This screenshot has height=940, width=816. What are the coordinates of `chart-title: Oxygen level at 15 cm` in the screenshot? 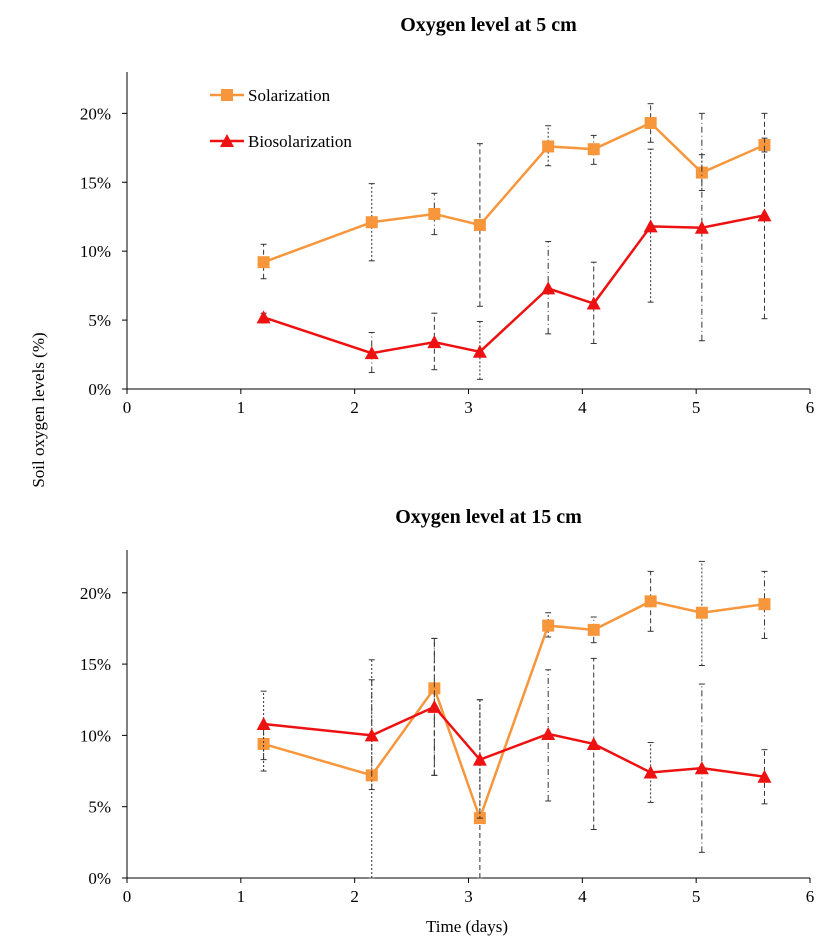 It's located at (488, 517).